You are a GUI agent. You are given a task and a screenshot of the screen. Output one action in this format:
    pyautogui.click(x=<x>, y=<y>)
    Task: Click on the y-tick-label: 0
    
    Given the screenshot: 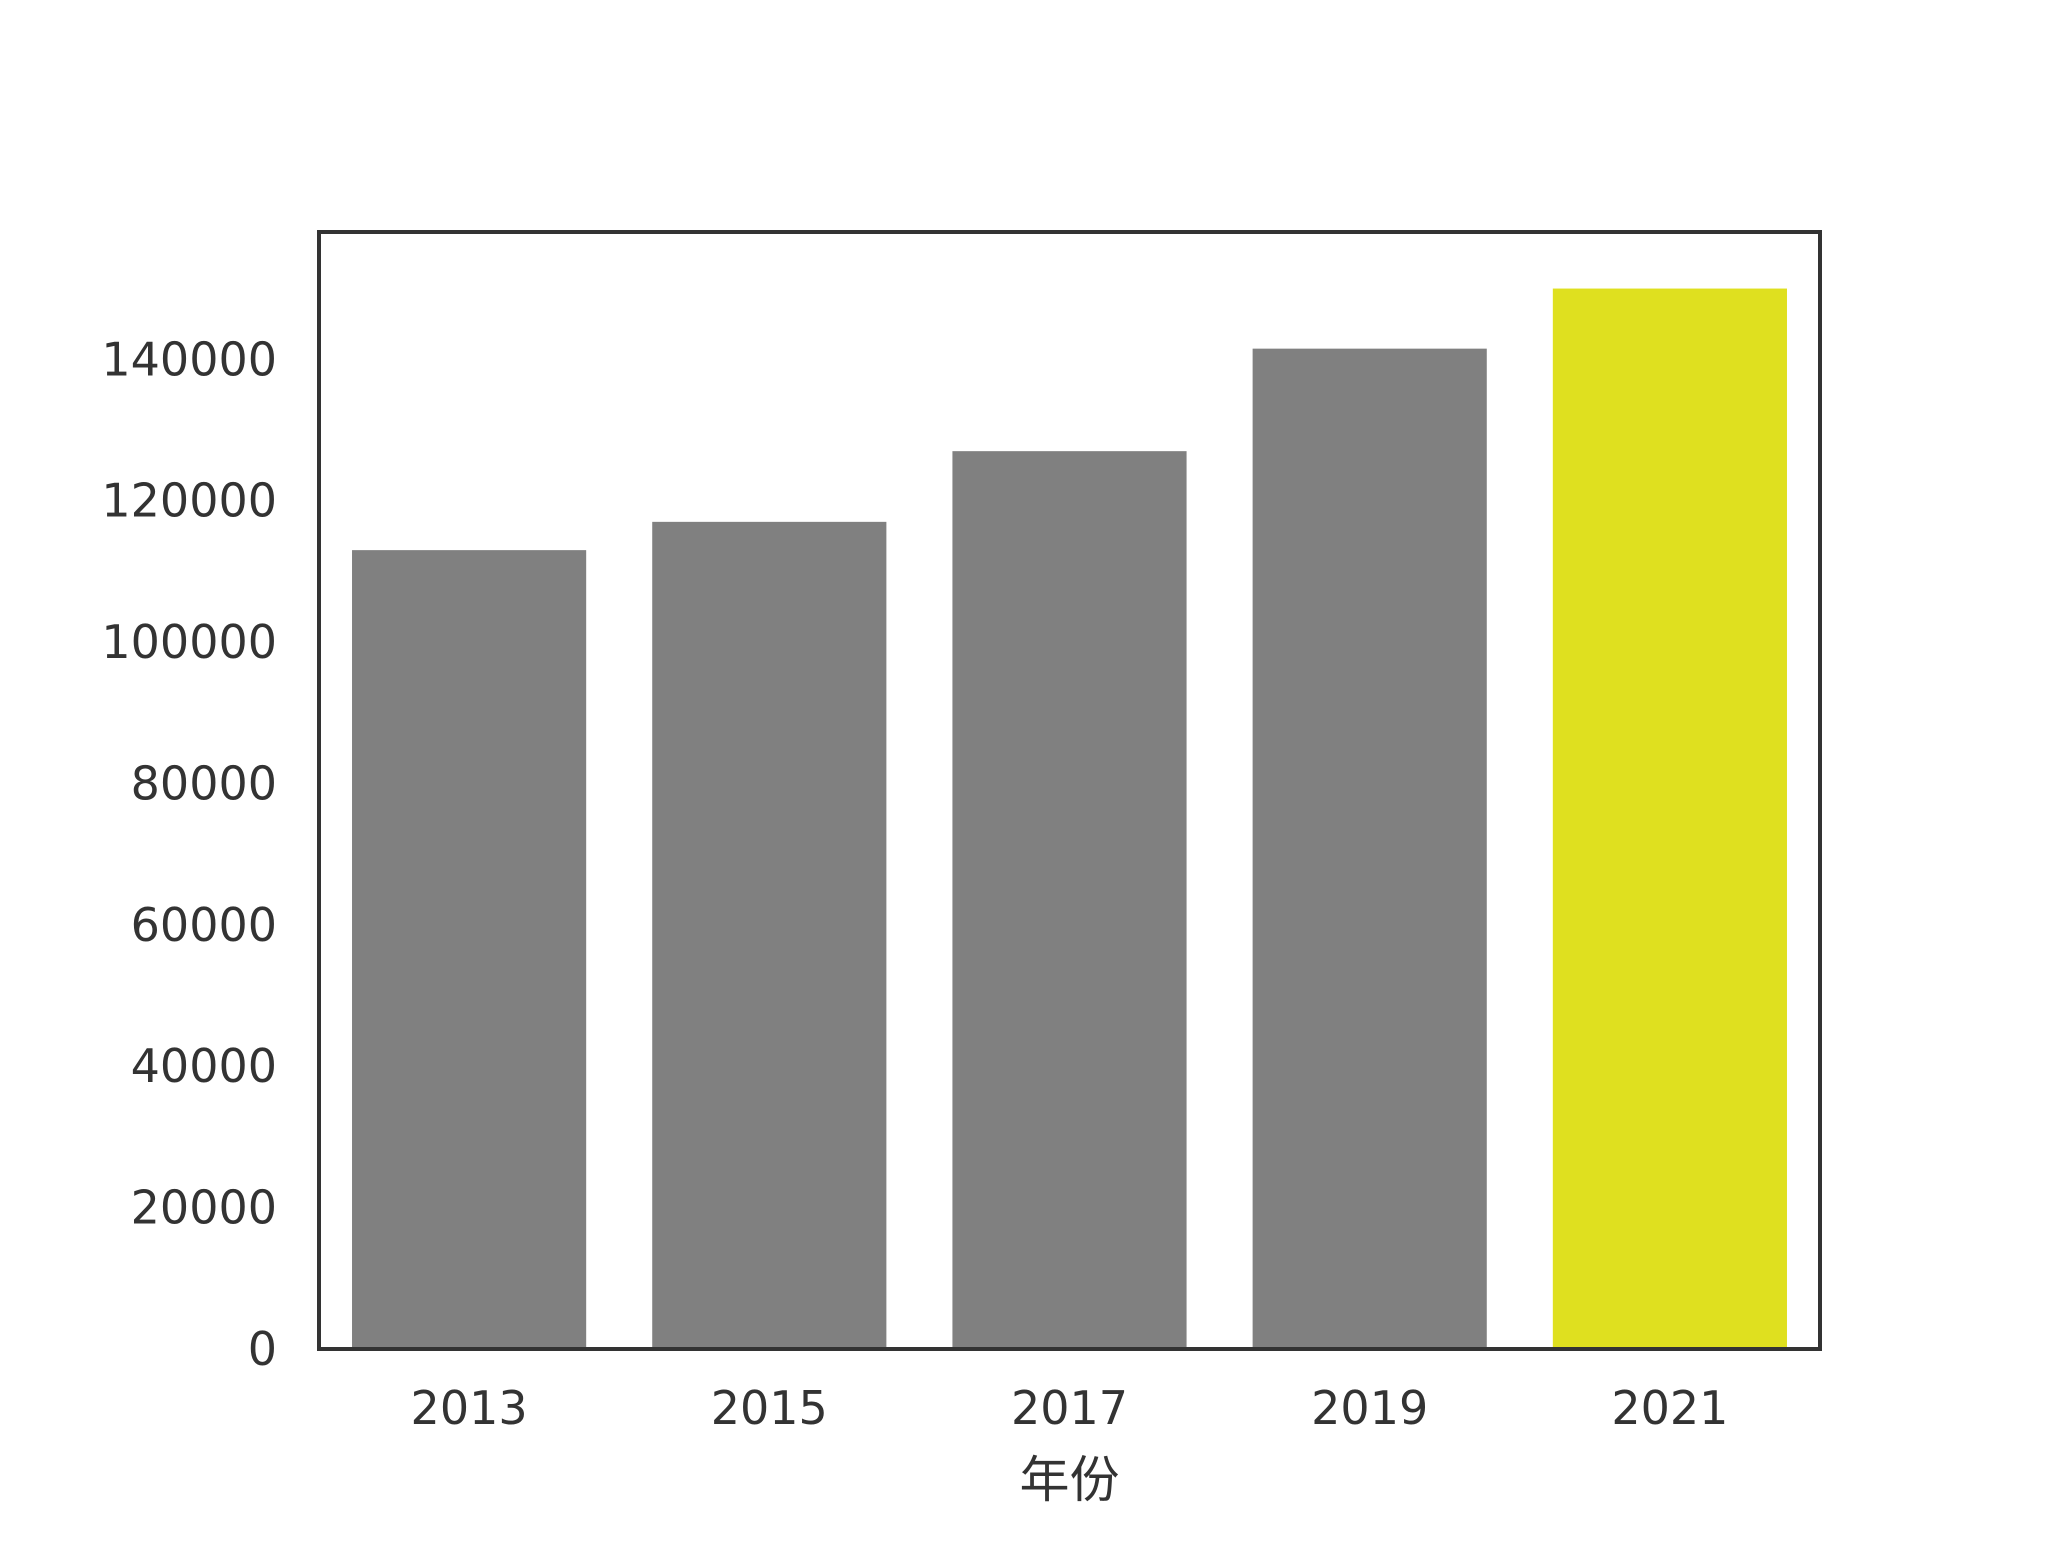 What is the action you would take?
    pyautogui.click(x=262, y=1349)
    